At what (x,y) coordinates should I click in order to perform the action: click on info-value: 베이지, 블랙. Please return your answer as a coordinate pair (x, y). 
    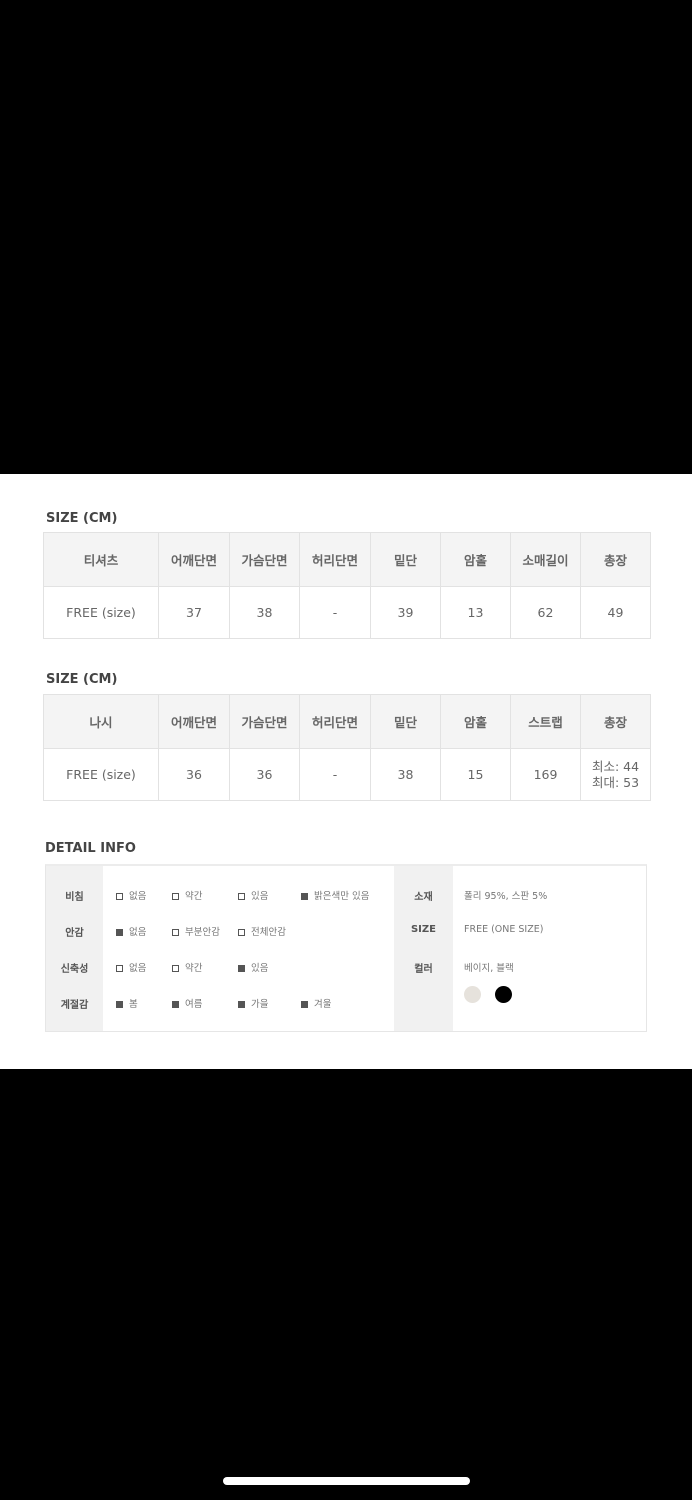
    Looking at the image, I should click on (489, 968).